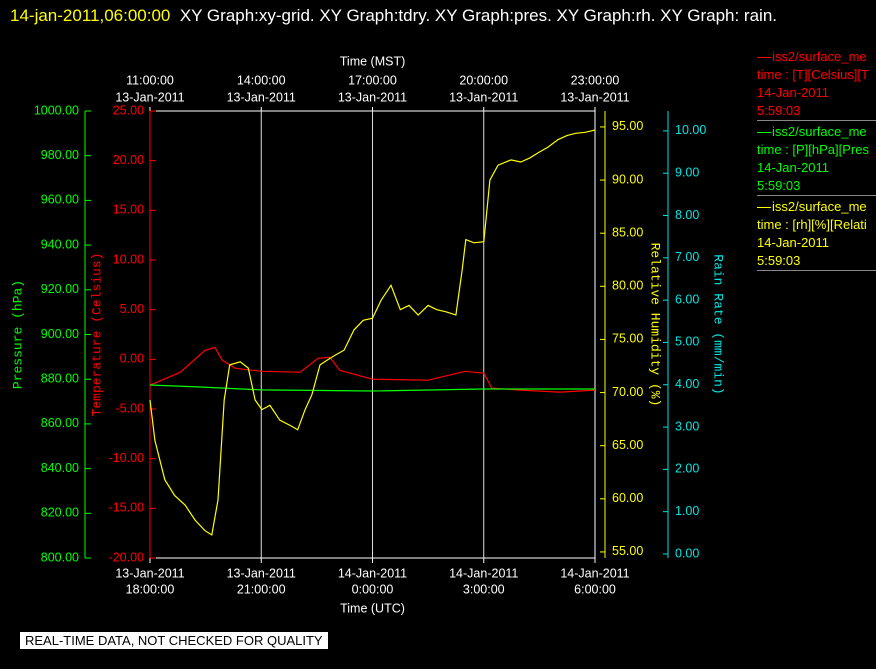 The image size is (876, 669). What do you see at coordinates (373, 589) in the screenshot?
I see `x-tick-label: 0:00:00` at bounding box center [373, 589].